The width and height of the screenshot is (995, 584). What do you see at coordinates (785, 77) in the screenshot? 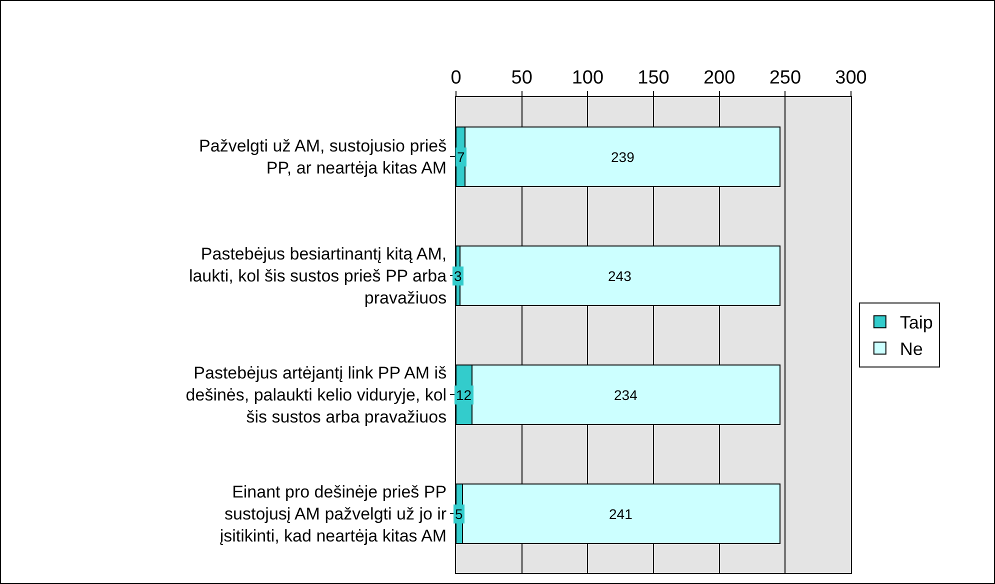
I see `x-tick-label: 250` at bounding box center [785, 77].